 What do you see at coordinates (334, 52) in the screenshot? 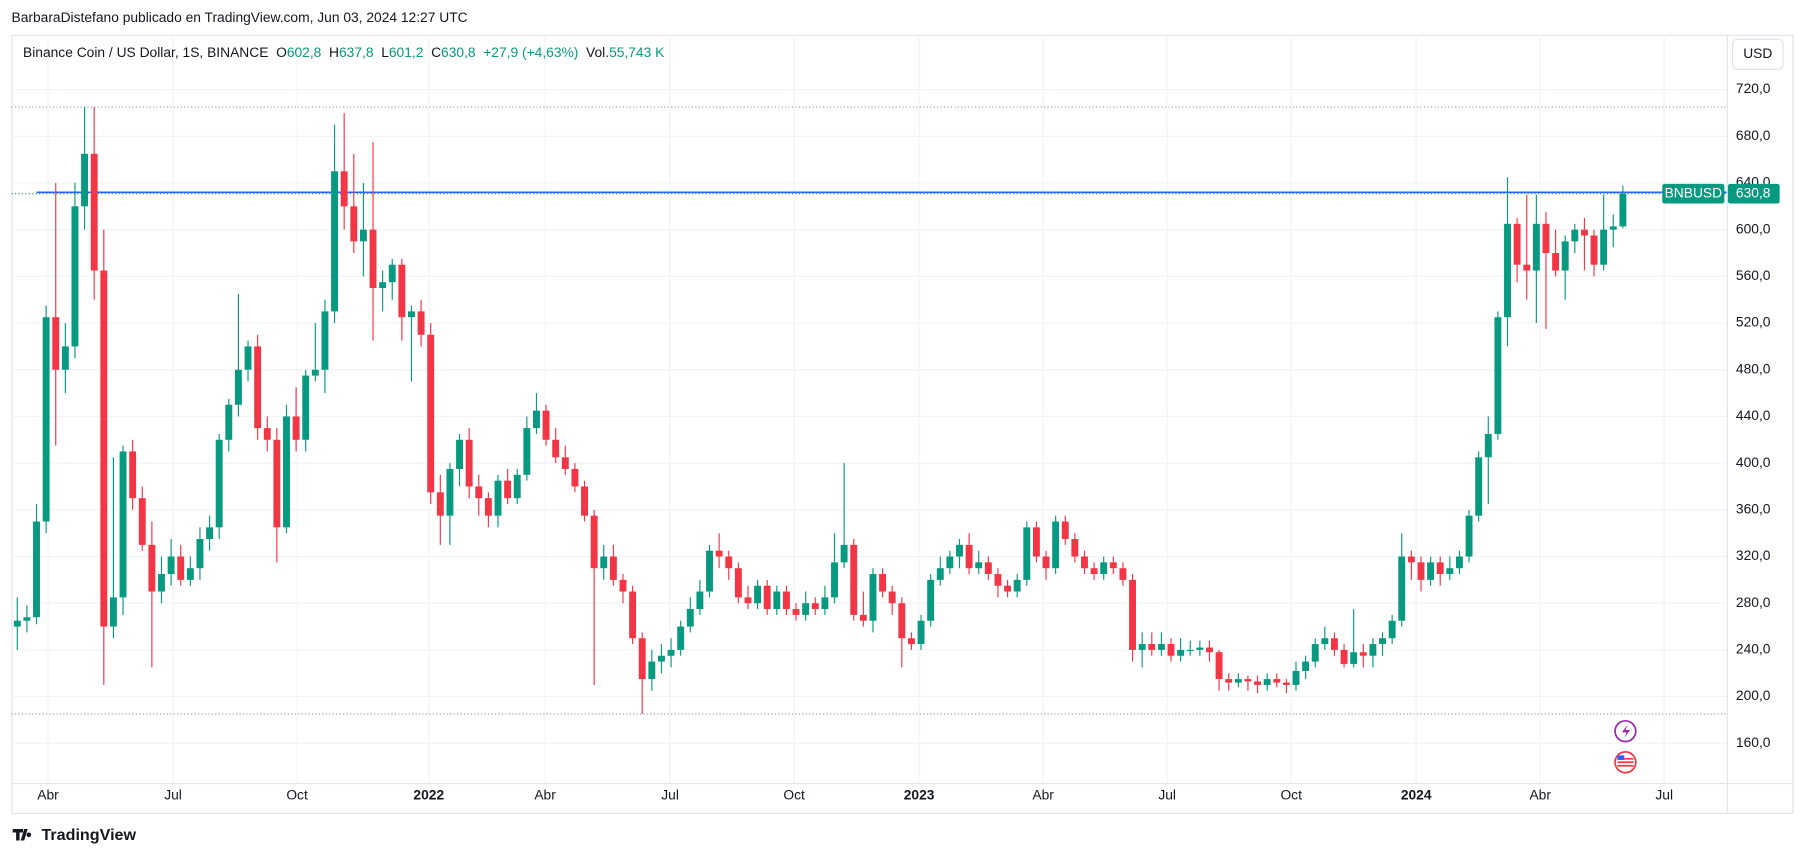
I see `legend-h-label: H` at bounding box center [334, 52].